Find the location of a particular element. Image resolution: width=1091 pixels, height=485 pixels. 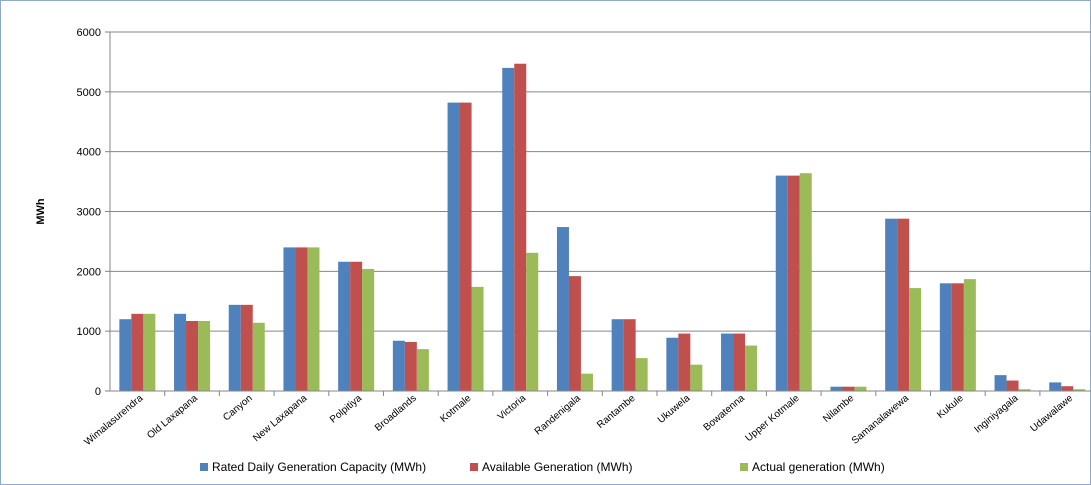

y-tick-label: 4000 is located at coordinates (89, 153).